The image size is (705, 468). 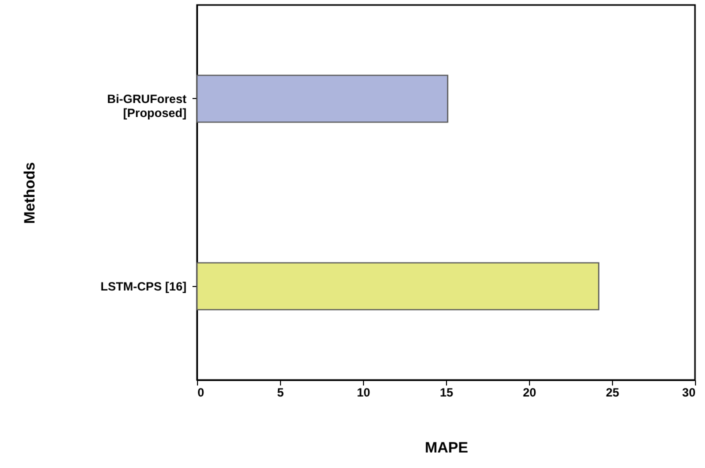 What do you see at coordinates (363, 393) in the screenshot?
I see `x-tick-label: 10` at bounding box center [363, 393].